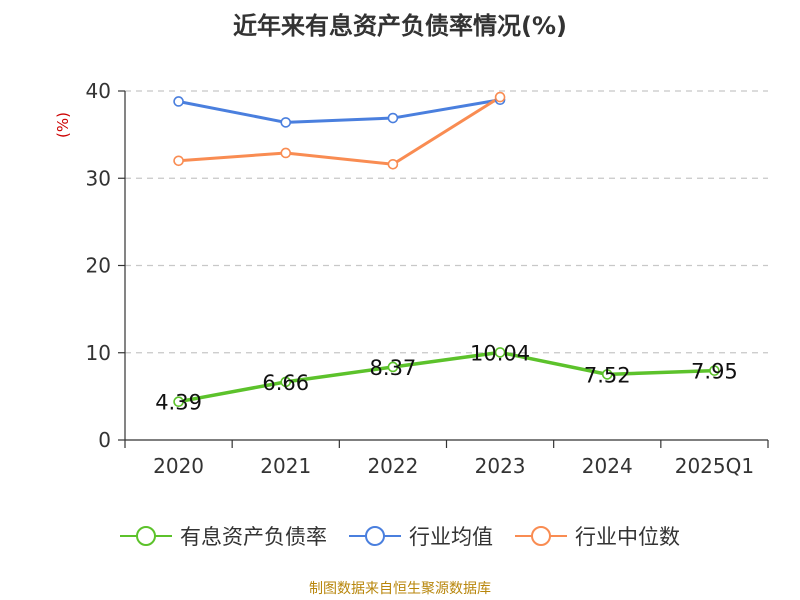 This screenshot has height=600, width=800. I want to click on legend-label-industry-median: 行业中位数, so click(627, 537).